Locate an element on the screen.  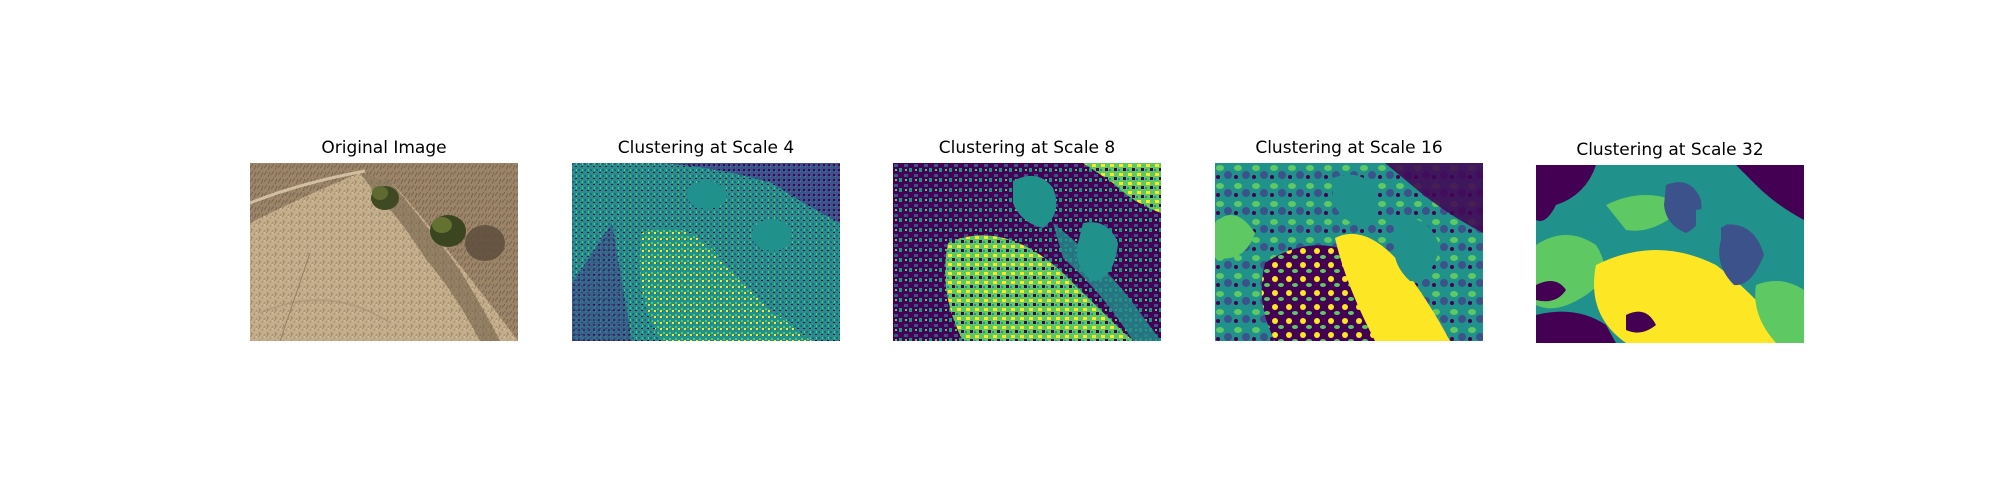
panel-title: Clustering at Scale 4 is located at coordinates (706, 148).